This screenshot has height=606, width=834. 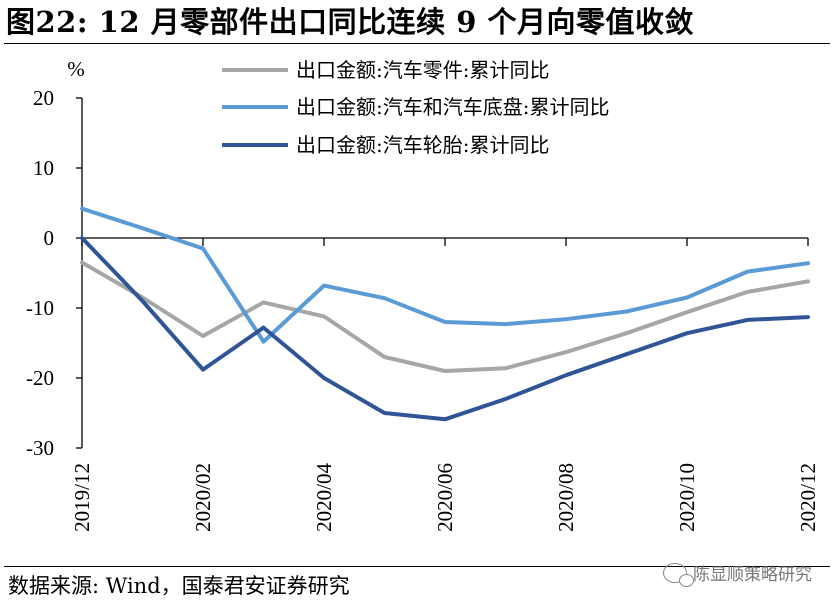 I want to click on watermark: 陈显顺策略研究, so click(x=737, y=573).